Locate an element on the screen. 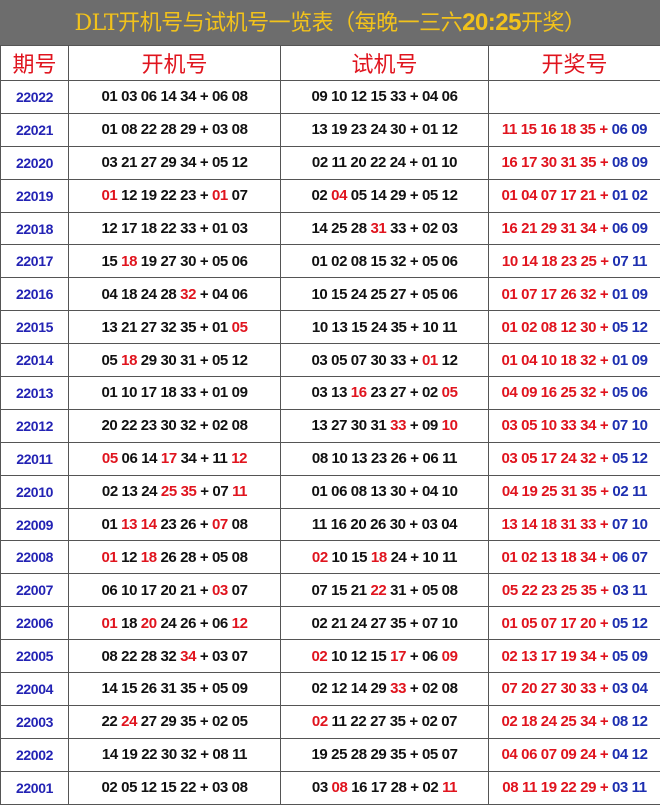  test-number-cell: 10 15 24 25 27 + 05 06 is located at coordinates (385, 294).